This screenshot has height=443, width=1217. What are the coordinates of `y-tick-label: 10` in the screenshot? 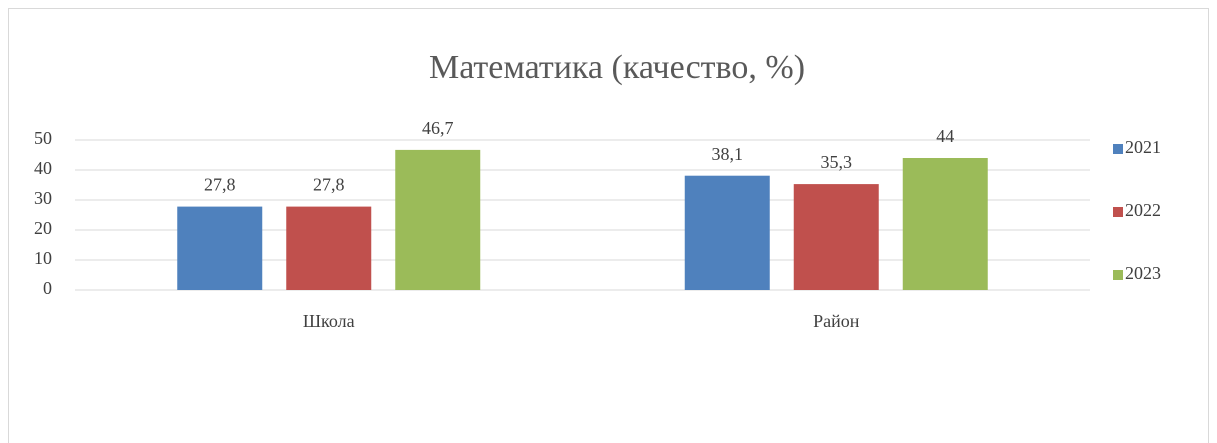 It's located at (43, 258).